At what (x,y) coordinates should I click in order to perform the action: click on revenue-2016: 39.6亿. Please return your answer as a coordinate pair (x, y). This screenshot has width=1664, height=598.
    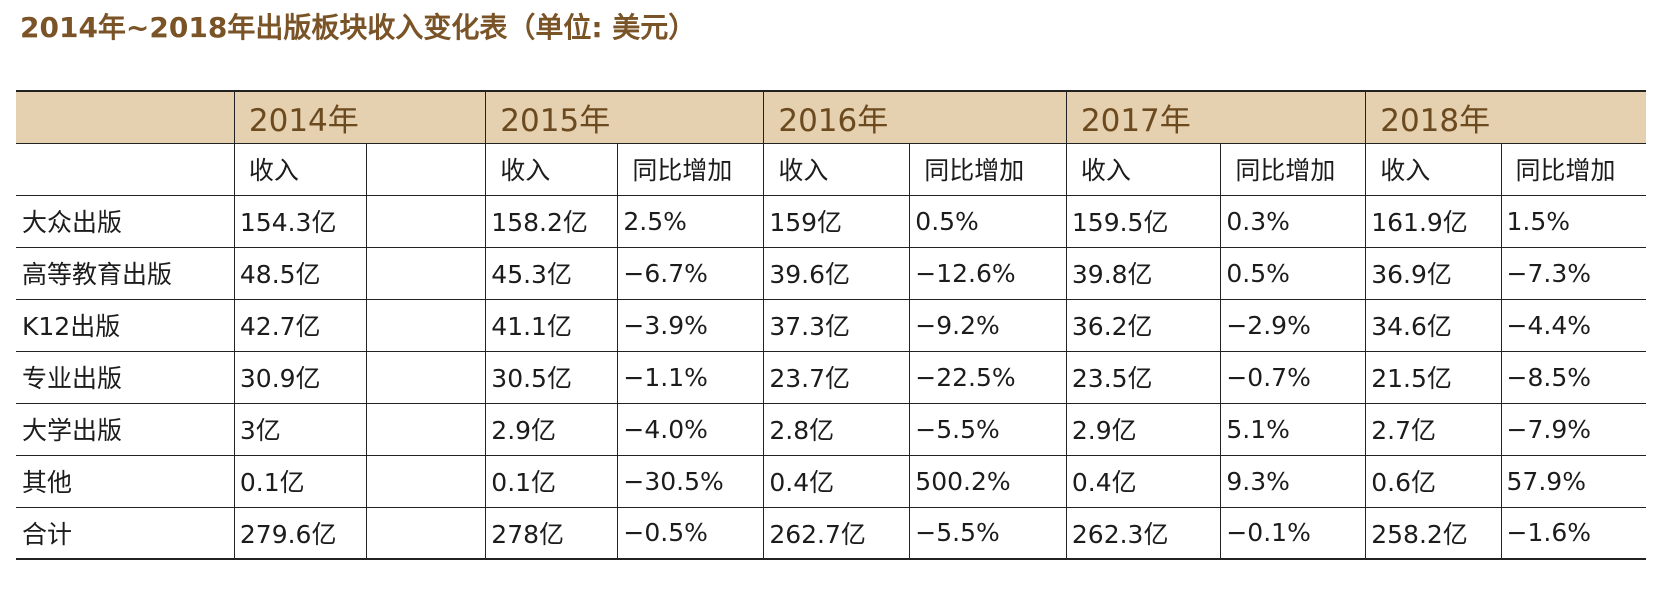
    Looking at the image, I should click on (836, 273).